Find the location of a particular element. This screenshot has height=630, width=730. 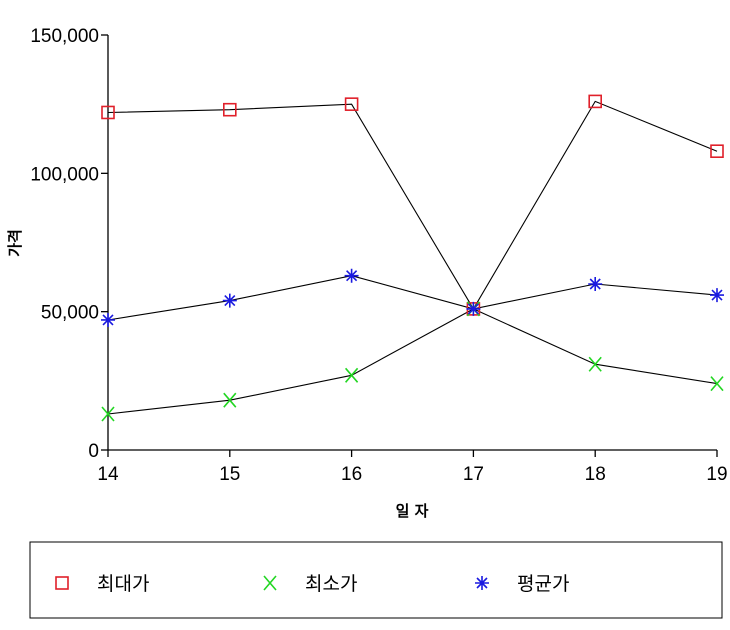

x-tick-label: 17 is located at coordinates (473, 474).